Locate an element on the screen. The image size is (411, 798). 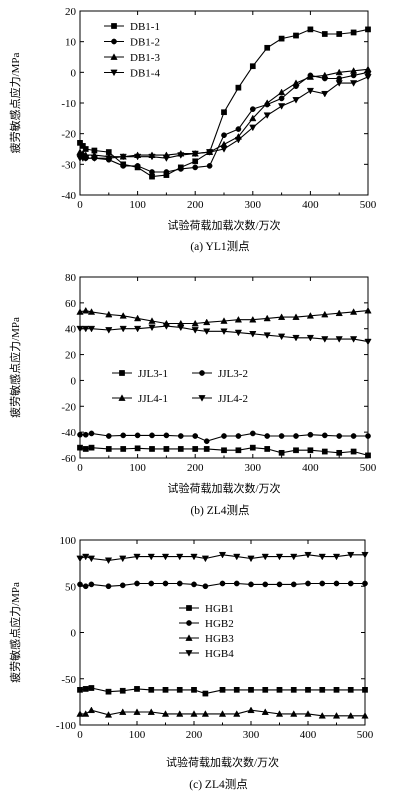
y-tick-label: 10 is located at coordinates (71, 43).